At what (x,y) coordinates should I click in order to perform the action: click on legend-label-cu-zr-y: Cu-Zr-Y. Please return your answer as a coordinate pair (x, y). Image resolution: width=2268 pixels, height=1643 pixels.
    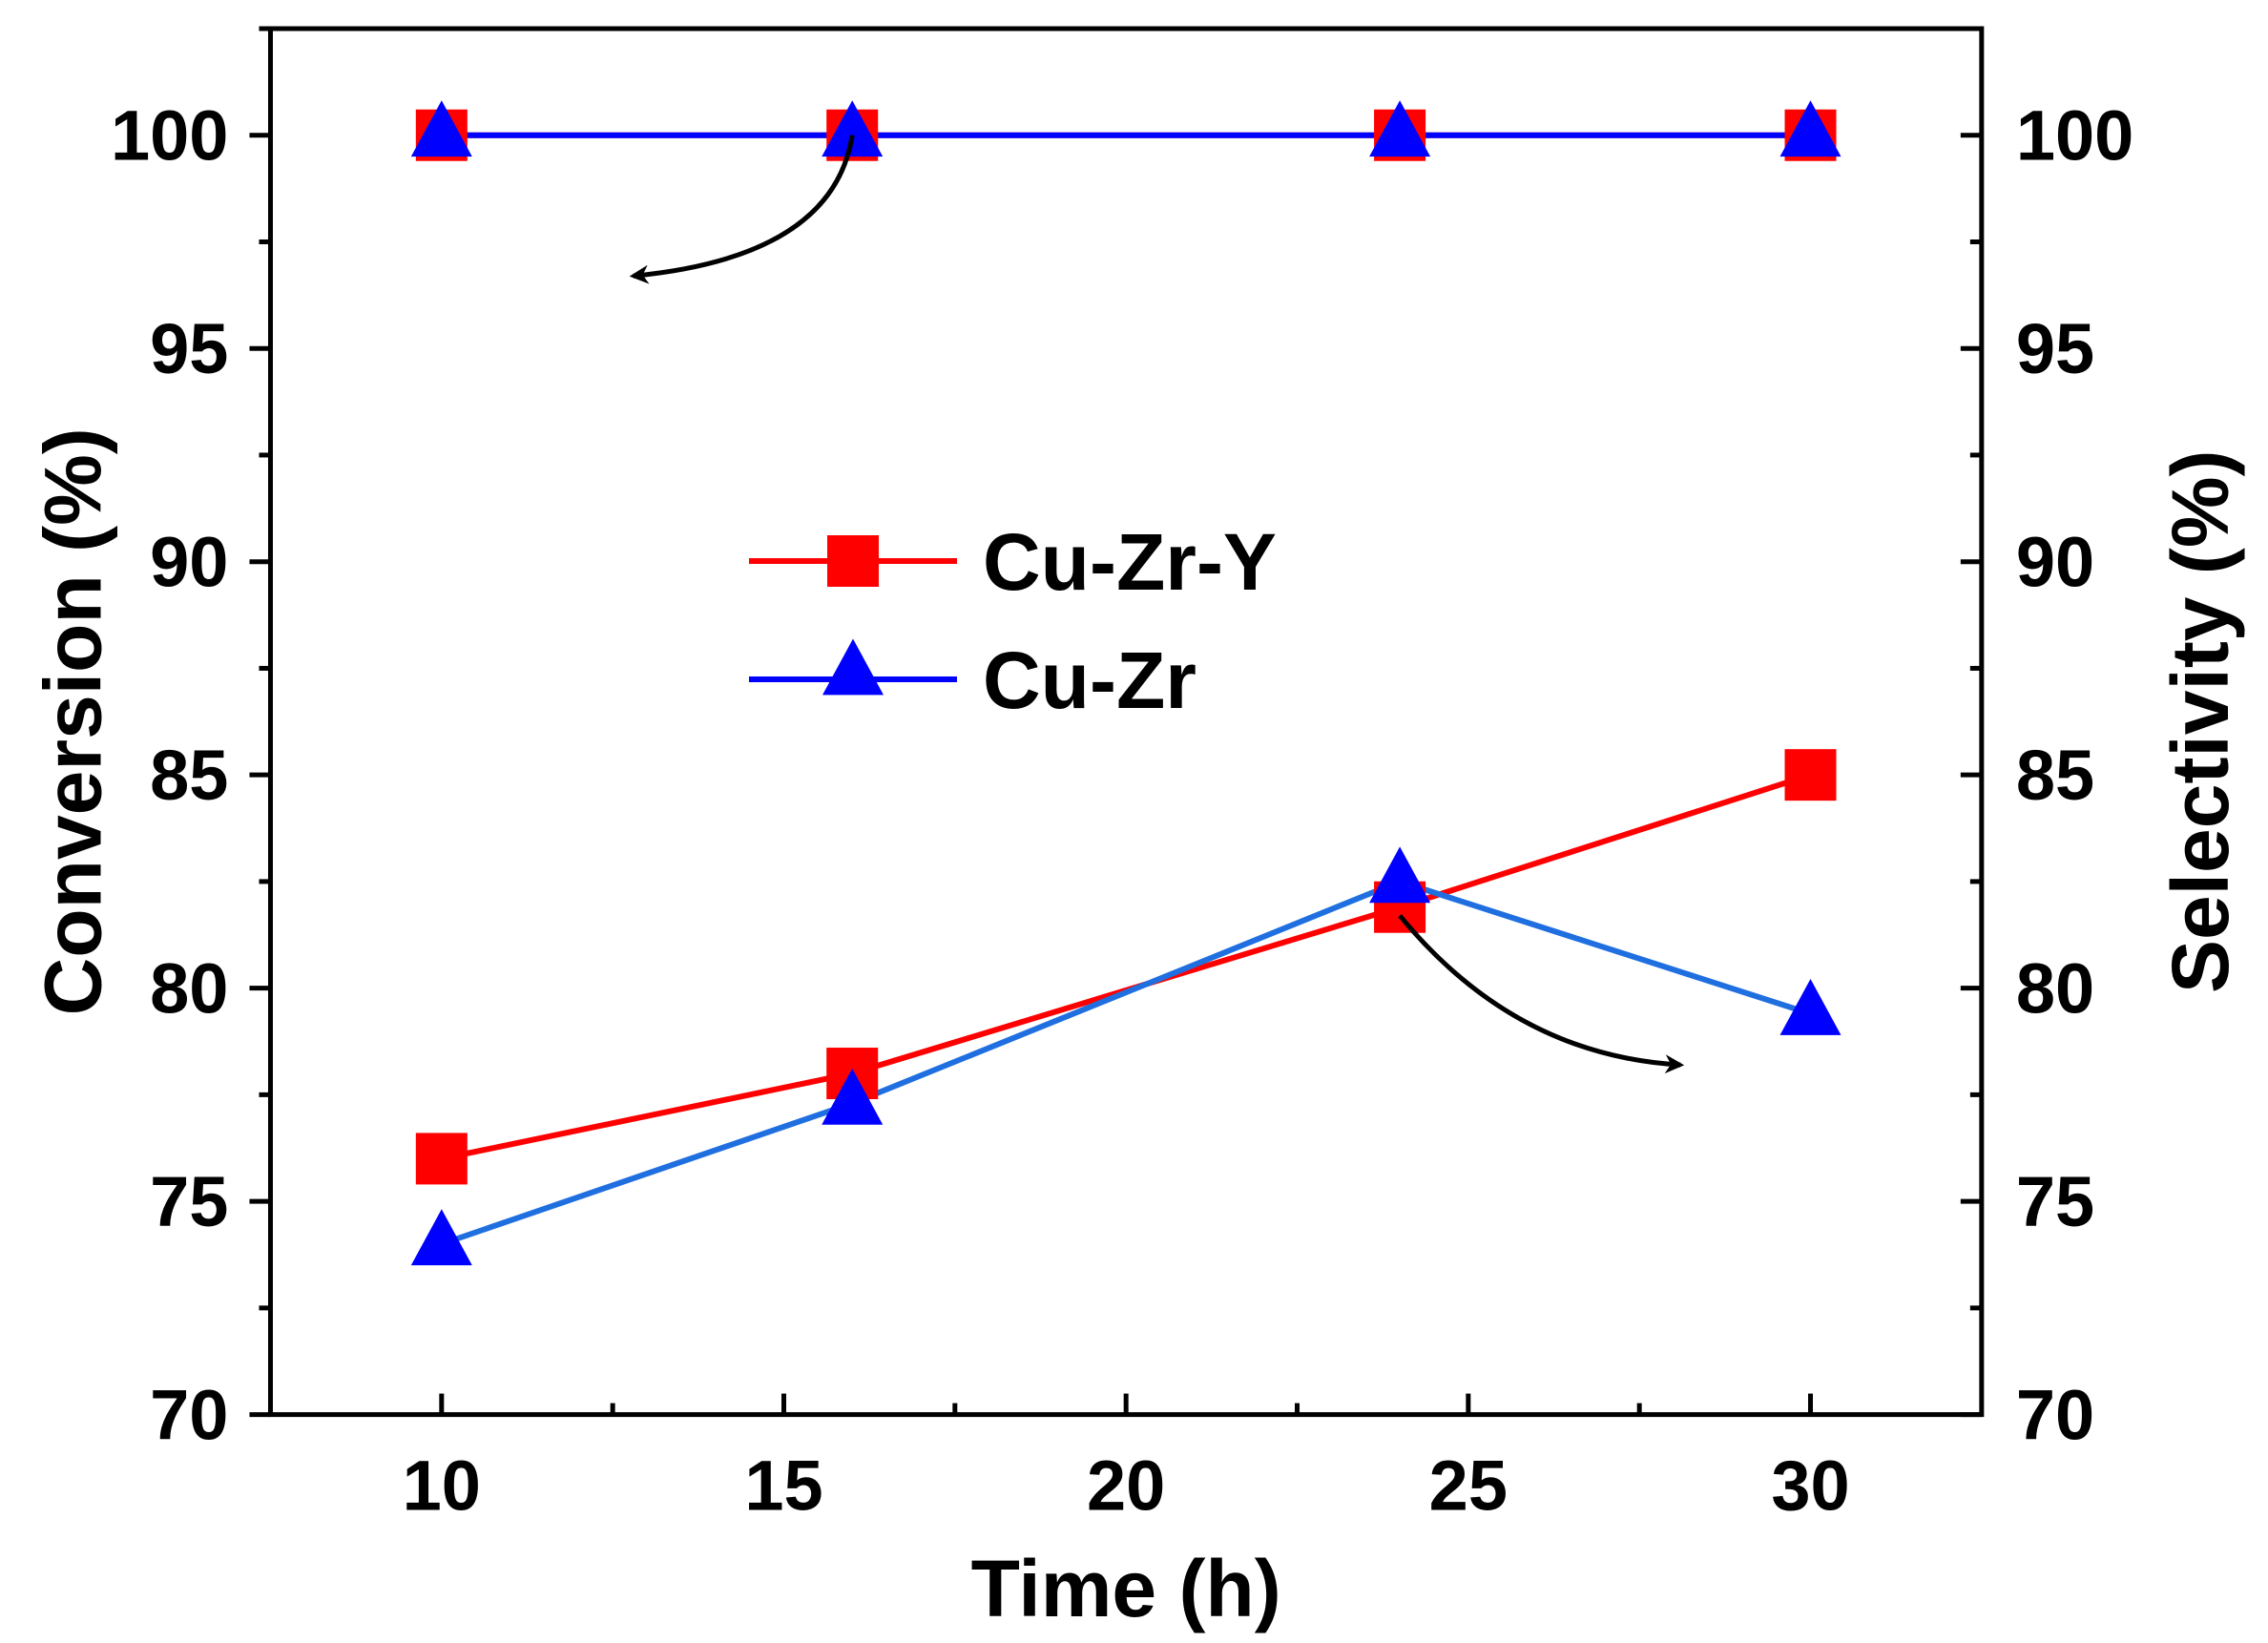
    Looking at the image, I should click on (1130, 562).